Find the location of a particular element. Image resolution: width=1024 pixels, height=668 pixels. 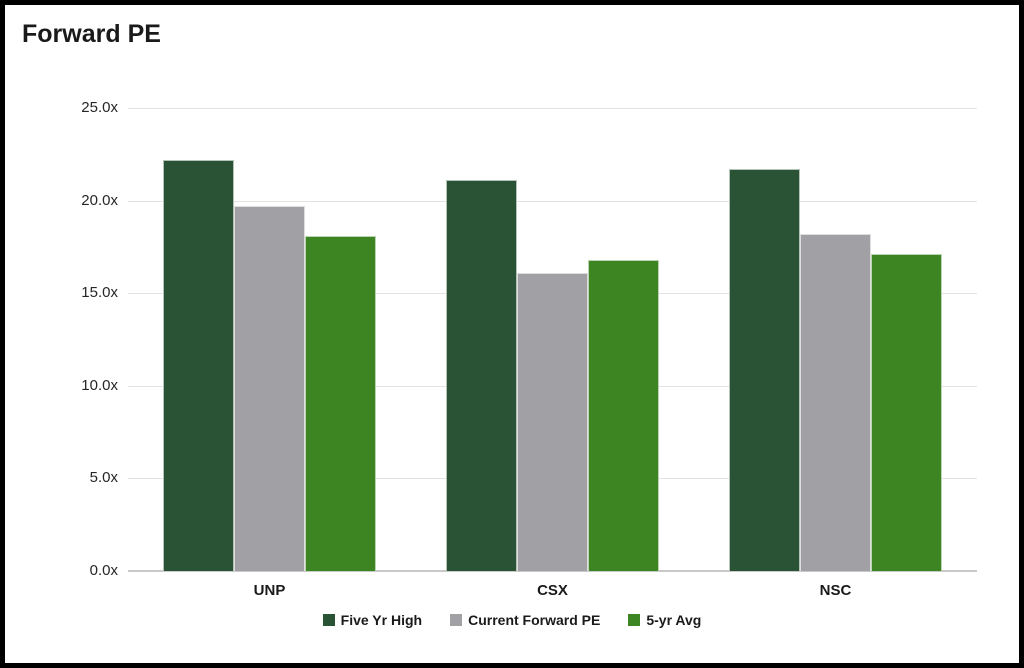

legend-item: Current Forward PE is located at coordinates (525, 620).